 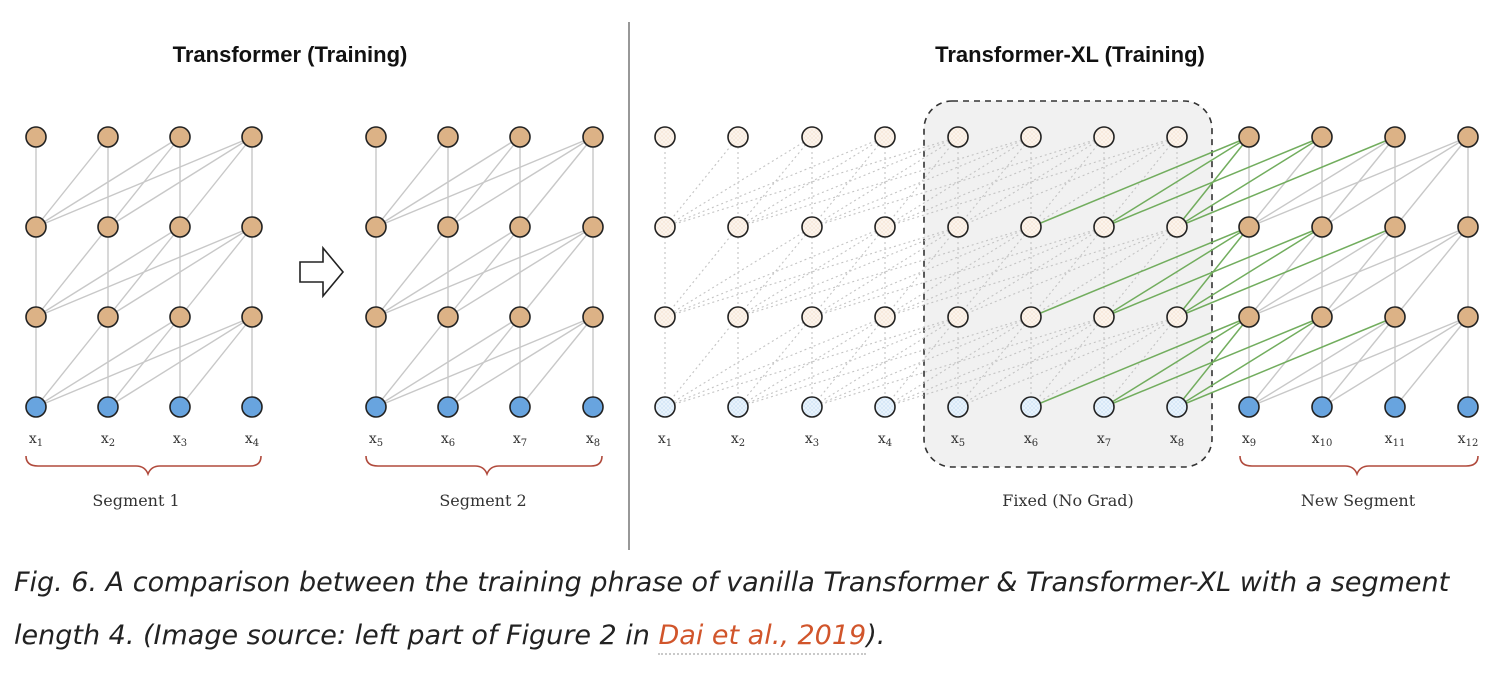 What do you see at coordinates (290, 54) in the screenshot?
I see `left-panel-title: Transformer (Training)` at bounding box center [290, 54].